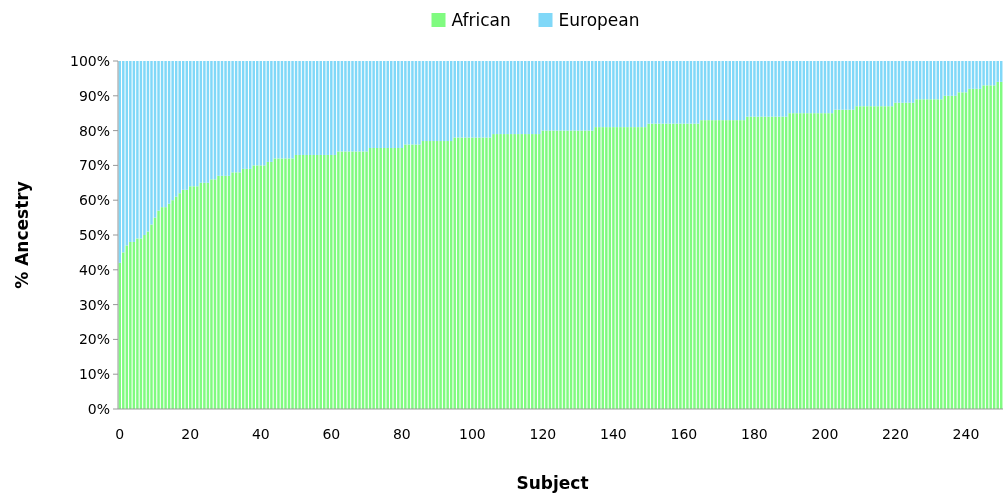 The height and width of the screenshot is (494, 1008). Describe the element at coordinates (966, 434) in the screenshot. I see `x-tick-label: 240` at that location.